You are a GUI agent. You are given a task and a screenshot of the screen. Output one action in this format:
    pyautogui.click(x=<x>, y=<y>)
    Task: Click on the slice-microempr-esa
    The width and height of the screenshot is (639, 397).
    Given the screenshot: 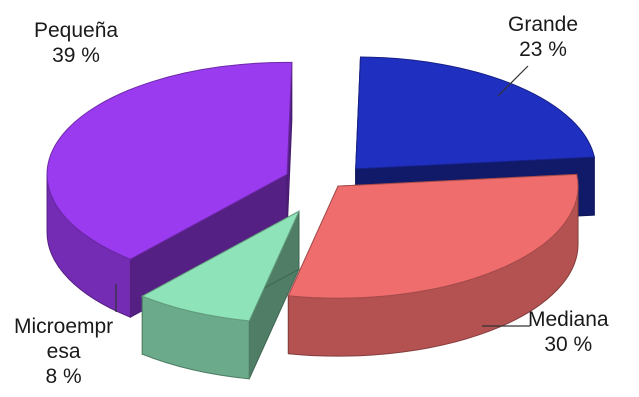 What is the action you would take?
    pyautogui.click(x=221, y=295)
    